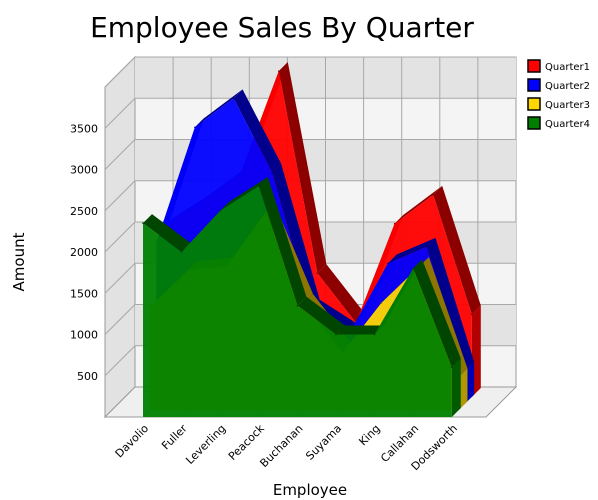 The image size is (598, 500). I want to click on x-tick-label: King, so click(369, 435).